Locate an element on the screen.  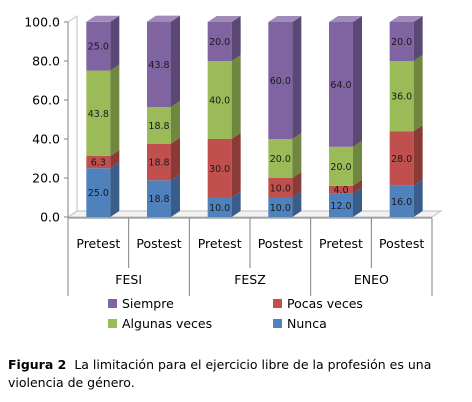
data-label: 6.3 is located at coordinates (98, 163).